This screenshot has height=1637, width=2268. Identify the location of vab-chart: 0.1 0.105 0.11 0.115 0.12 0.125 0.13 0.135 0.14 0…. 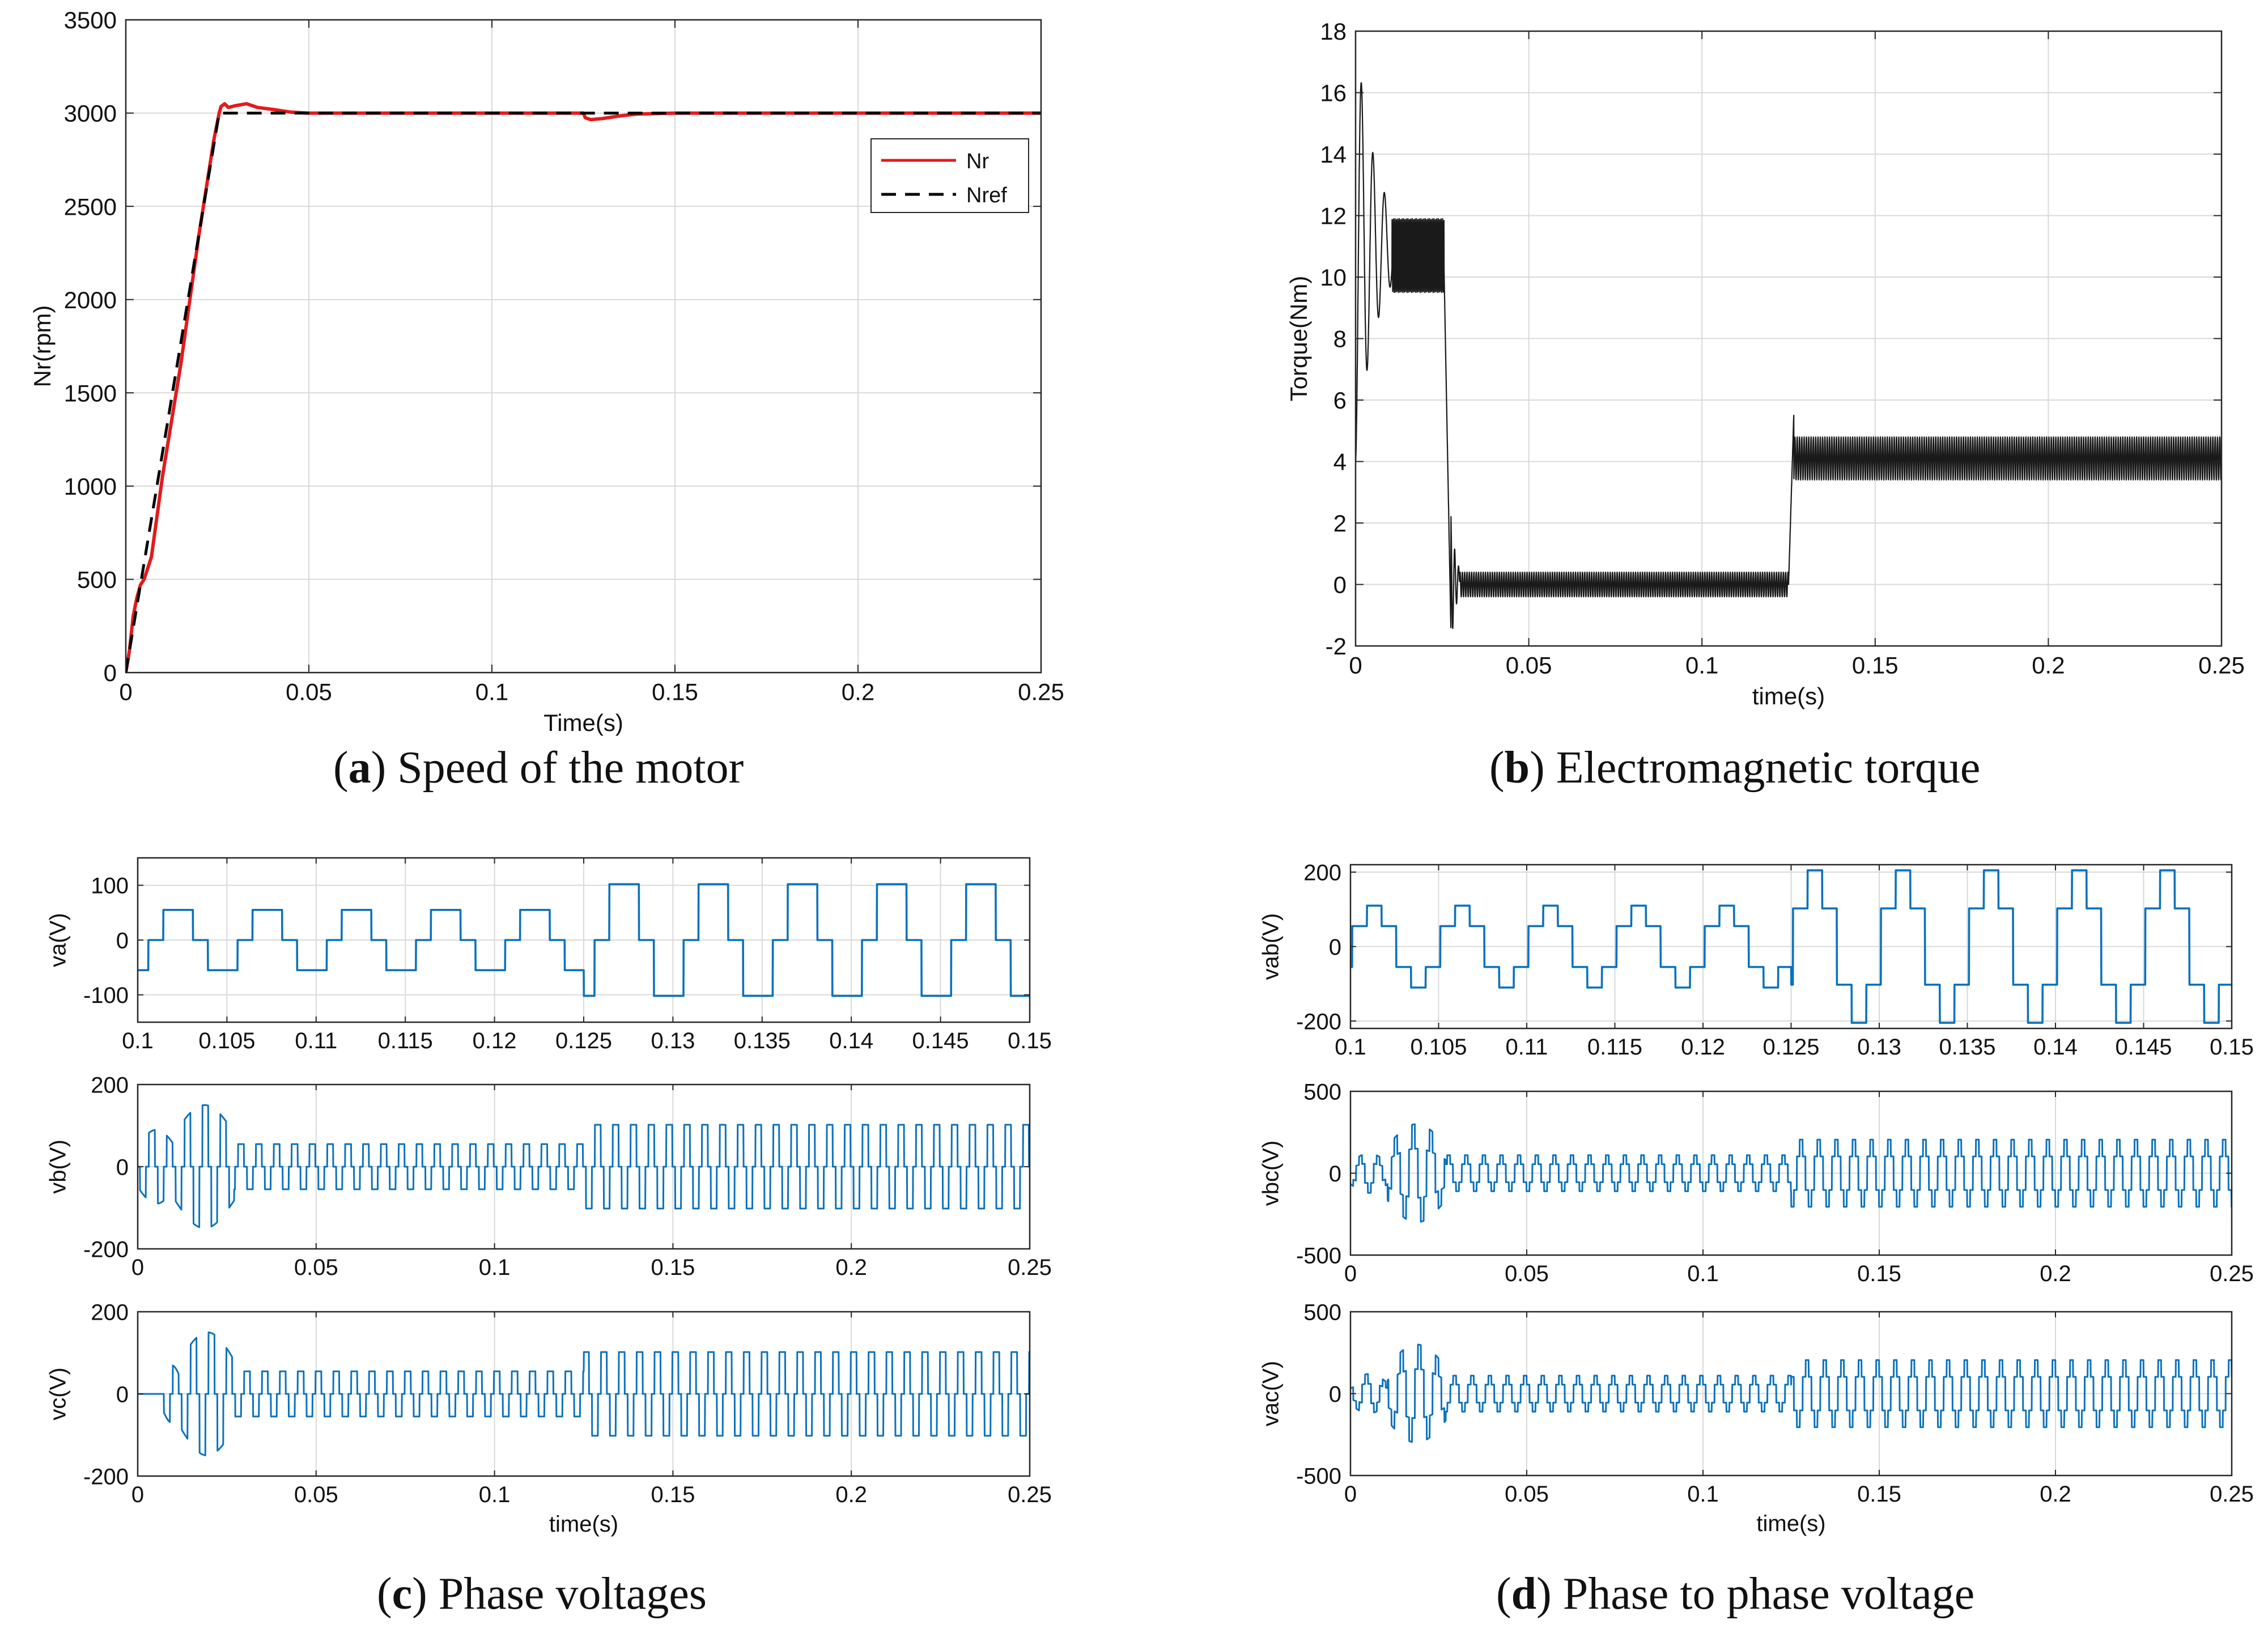
(1756, 960).